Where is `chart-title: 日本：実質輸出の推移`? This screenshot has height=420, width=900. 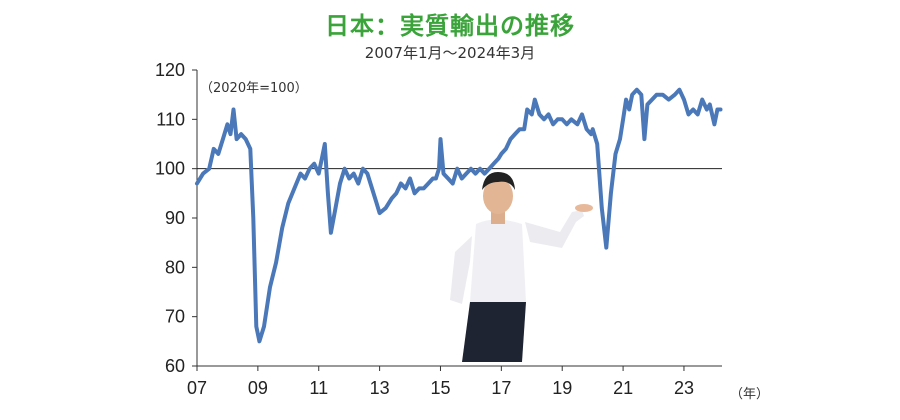 chart-title: 日本：実質輸出の推移 is located at coordinates (450, 26).